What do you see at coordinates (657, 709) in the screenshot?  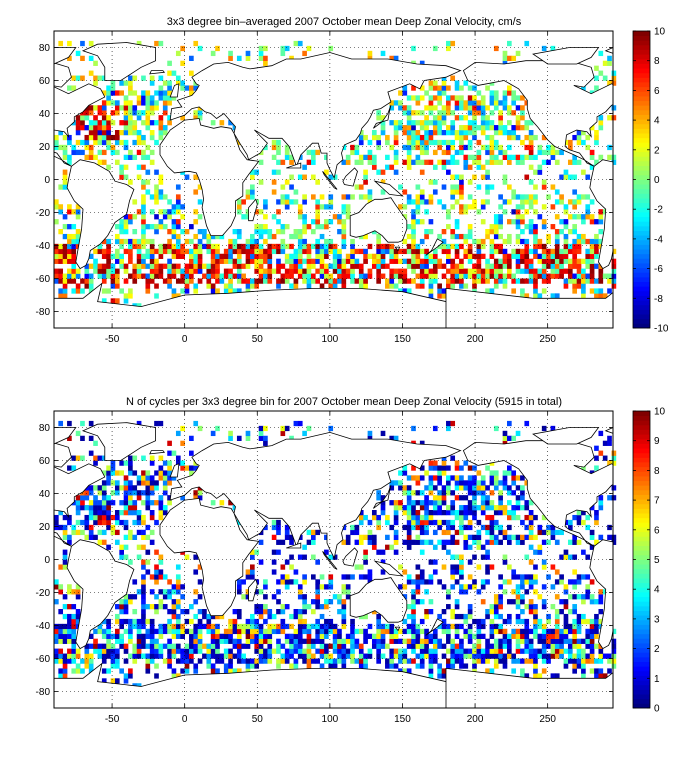 I see `colorbar-tick-label: 0` at bounding box center [657, 709].